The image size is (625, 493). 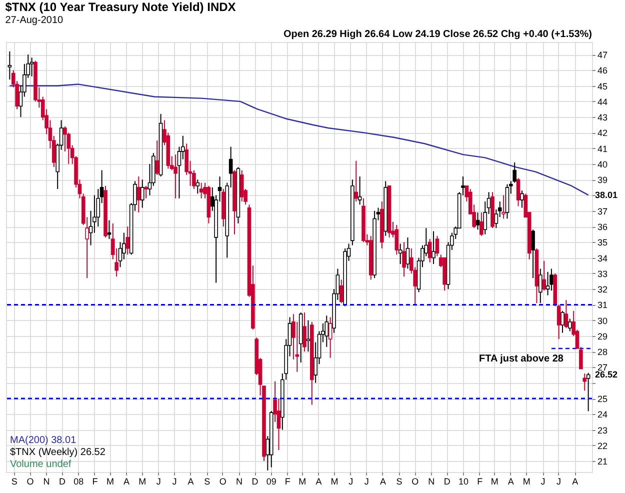 What do you see at coordinates (603, 258) in the screenshot?
I see `y-tick-label: 34` at bounding box center [603, 258].